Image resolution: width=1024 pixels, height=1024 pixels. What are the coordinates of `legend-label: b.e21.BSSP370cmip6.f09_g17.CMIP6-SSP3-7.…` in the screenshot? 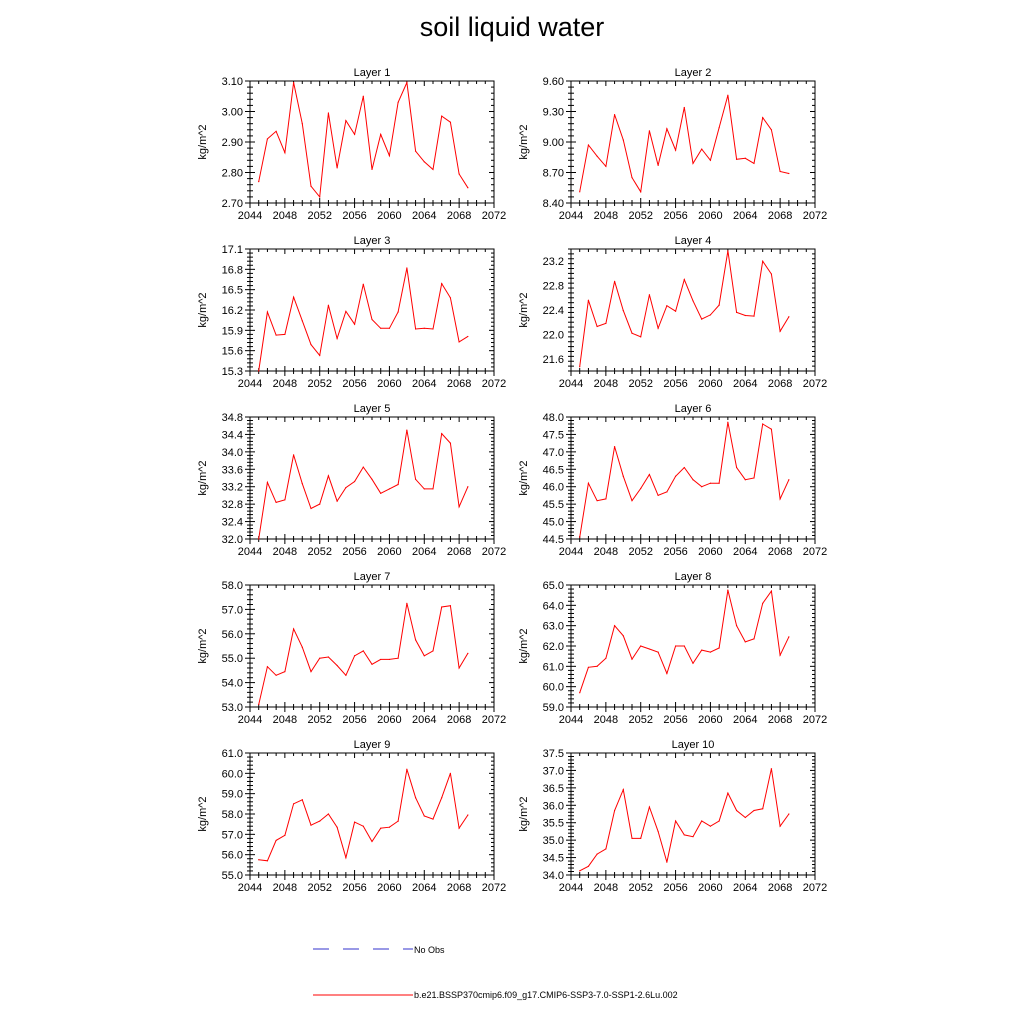 It's located at (546, 995).